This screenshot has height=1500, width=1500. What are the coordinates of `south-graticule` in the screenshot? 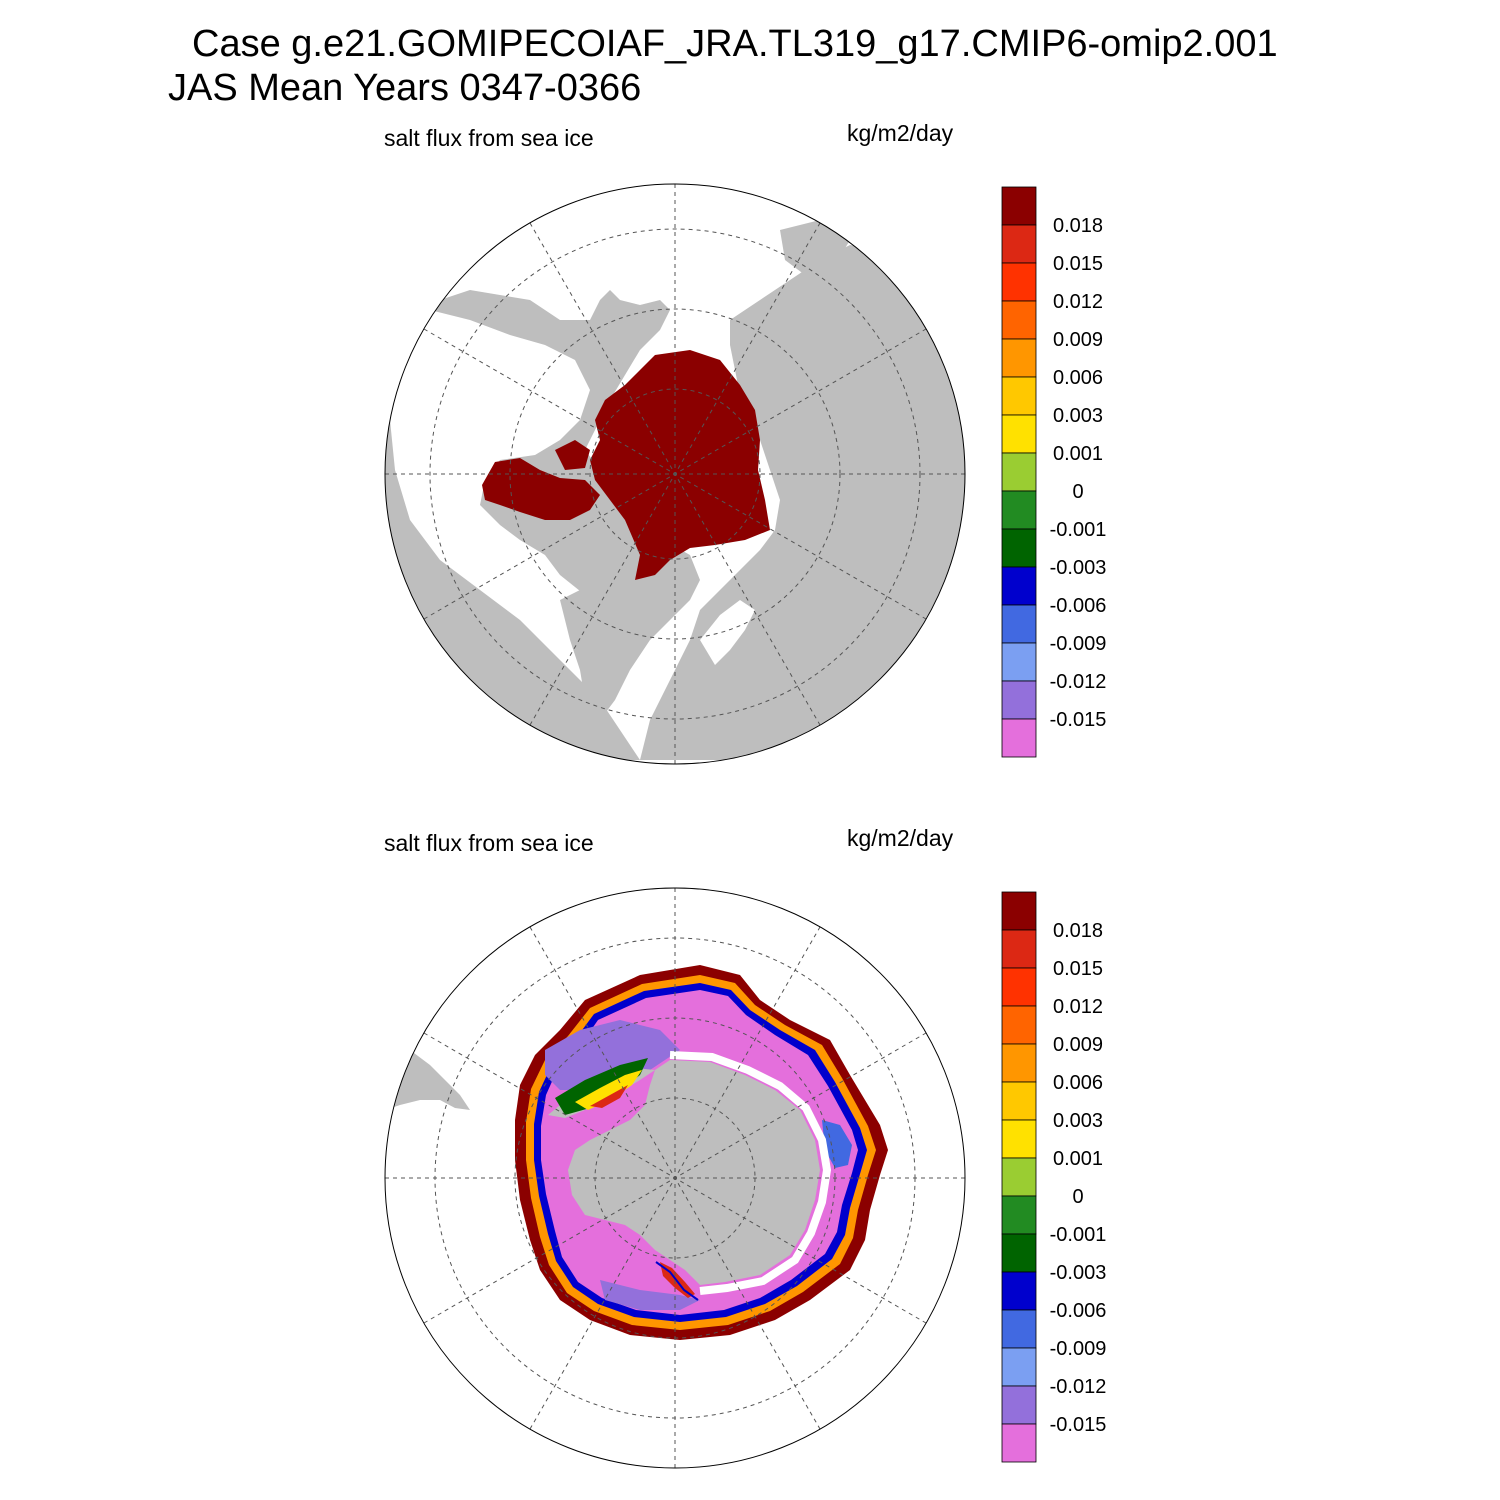 It's located at (675, 1178).